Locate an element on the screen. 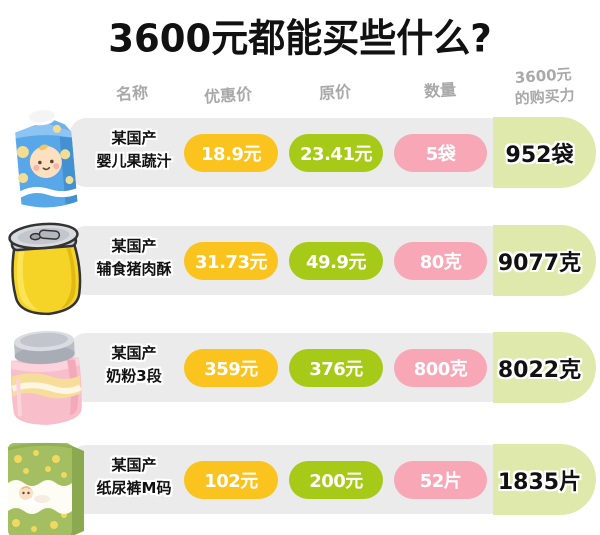  column-header-name: 名称 is located at coordinates (132, 93).